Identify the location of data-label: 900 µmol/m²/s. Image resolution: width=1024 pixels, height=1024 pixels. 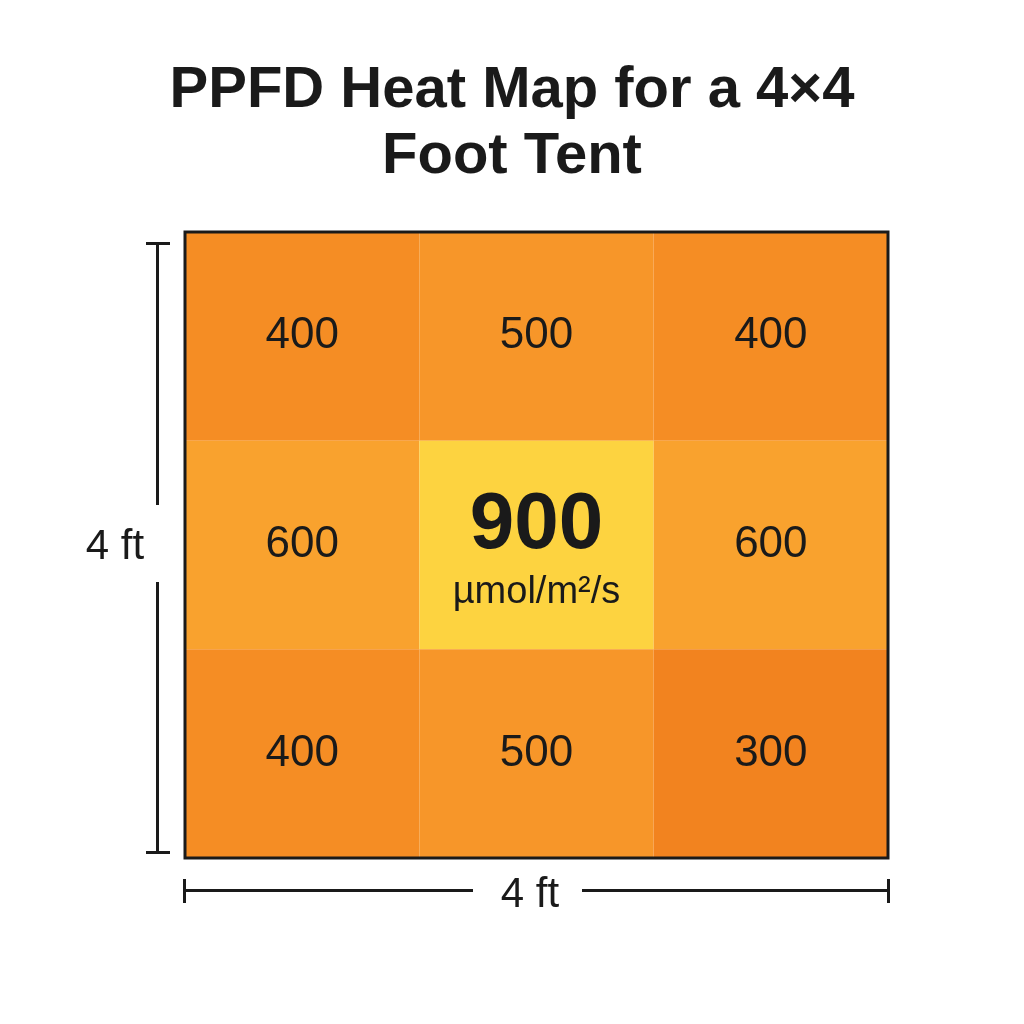
(536, 543).